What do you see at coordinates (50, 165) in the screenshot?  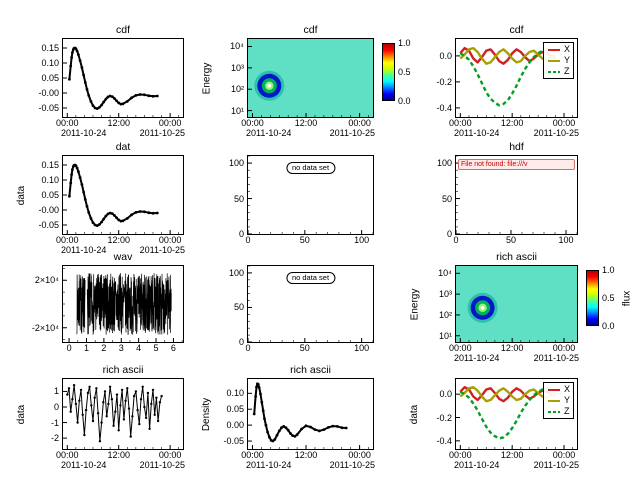 I see `y-tick-label: 0.15` at bounding box center [50, 165].